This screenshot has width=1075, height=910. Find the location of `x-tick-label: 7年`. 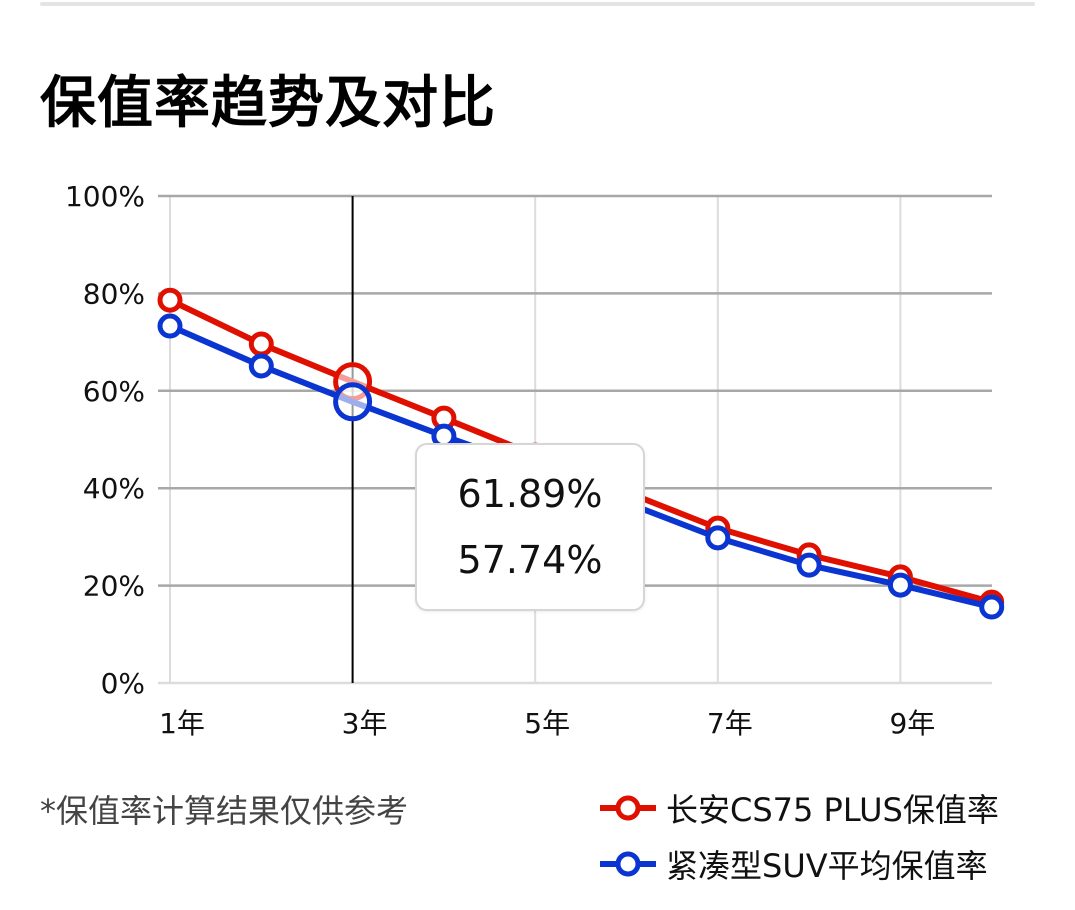

x-tick-label: 7年 is located at coordinates (730, 723).